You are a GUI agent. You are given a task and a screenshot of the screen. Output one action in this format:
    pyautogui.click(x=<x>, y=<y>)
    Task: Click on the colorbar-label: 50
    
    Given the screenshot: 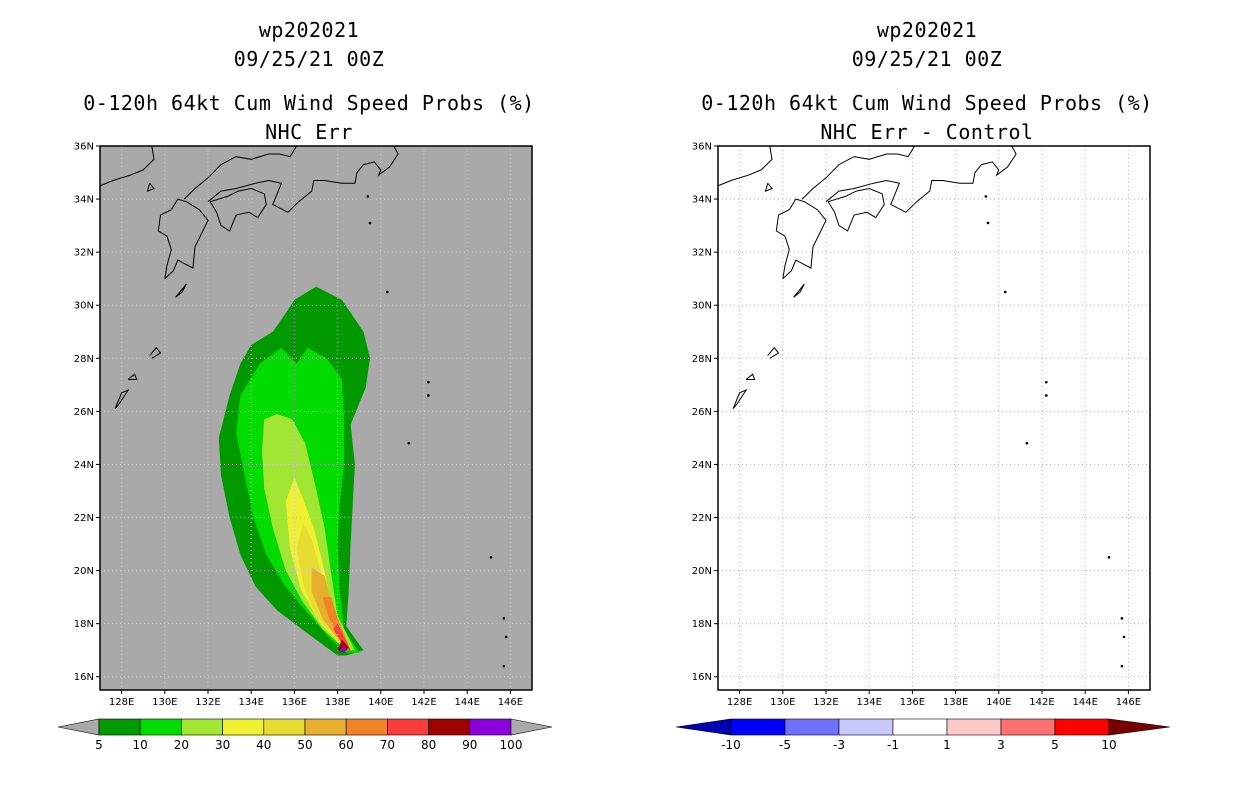 What is the action you would take?
    pyautogui.click(x=304, y=745)
    